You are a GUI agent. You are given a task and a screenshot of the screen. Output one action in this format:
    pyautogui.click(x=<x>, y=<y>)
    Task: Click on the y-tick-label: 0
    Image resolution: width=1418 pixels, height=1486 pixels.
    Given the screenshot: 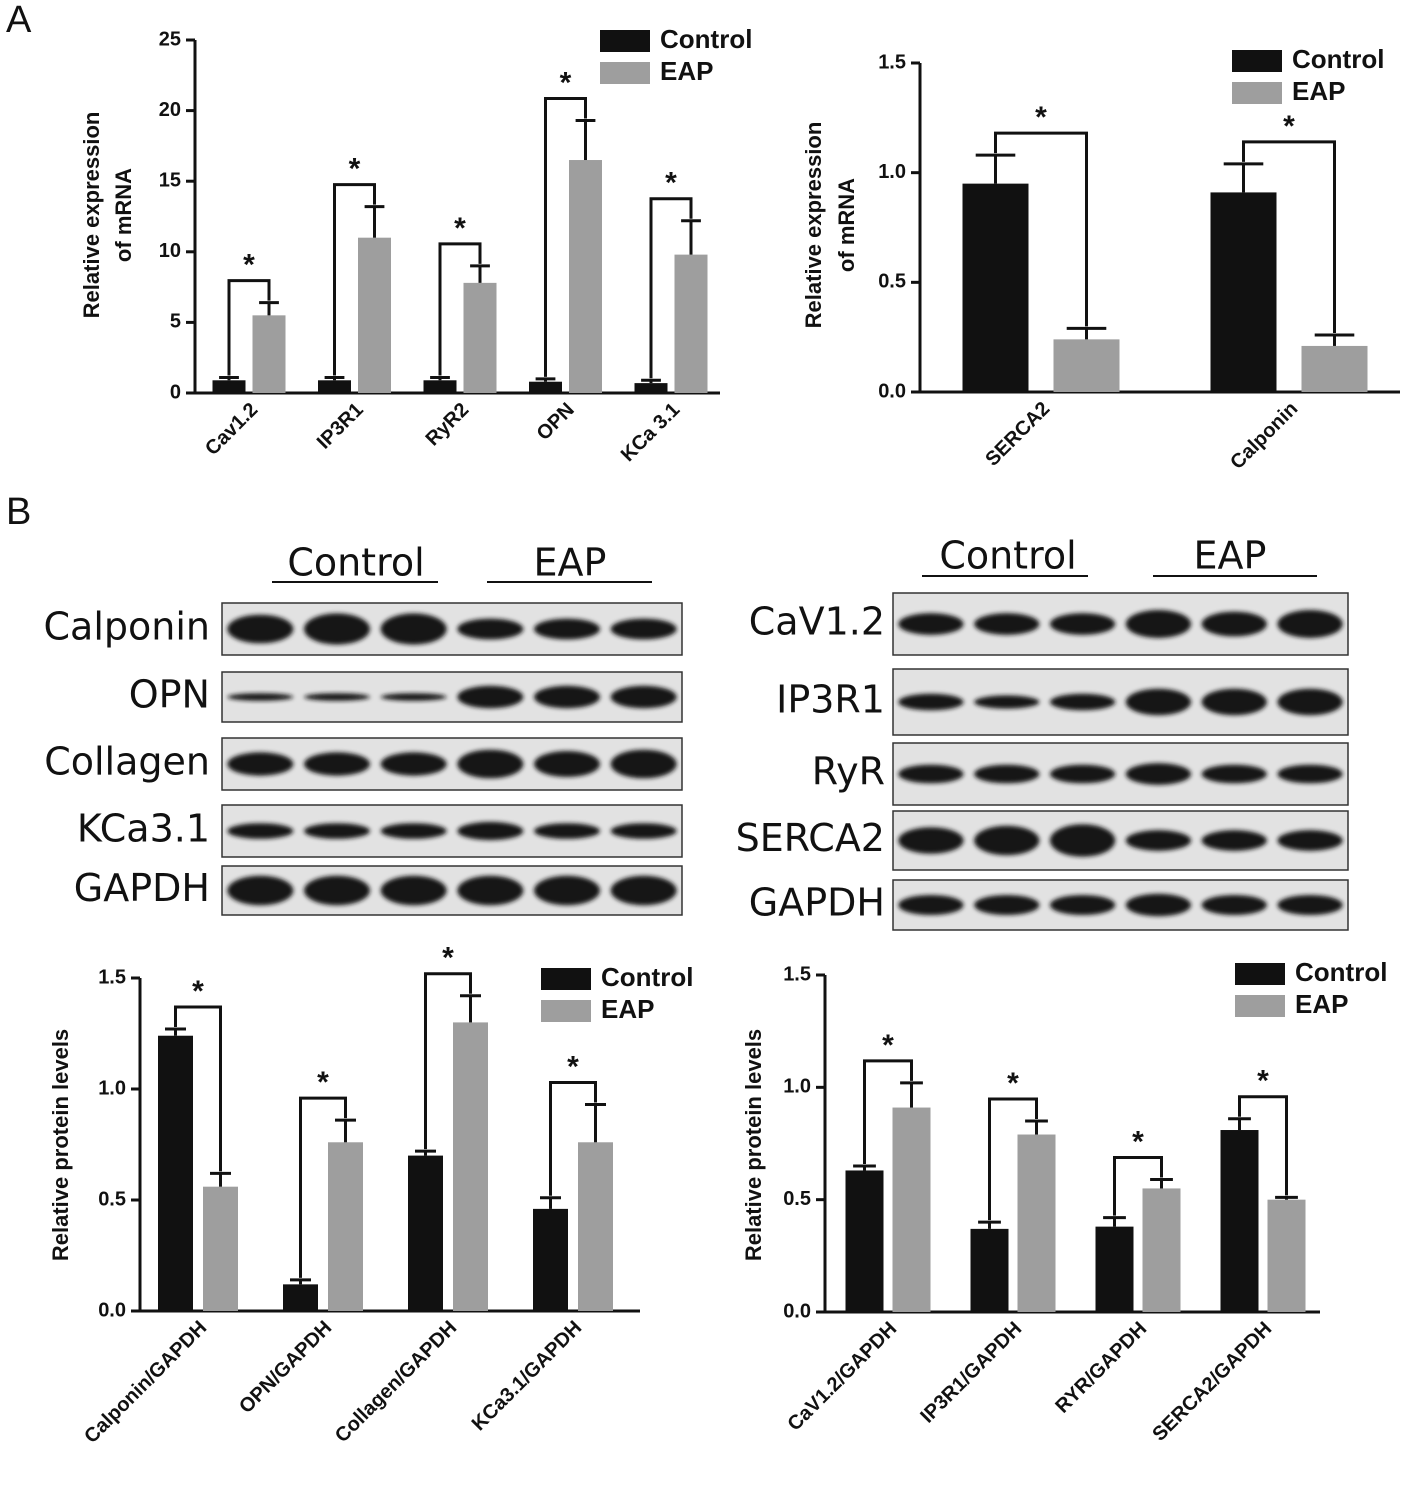 What is the action you would take?
    pyautogui.click(x=175, y=392)
    